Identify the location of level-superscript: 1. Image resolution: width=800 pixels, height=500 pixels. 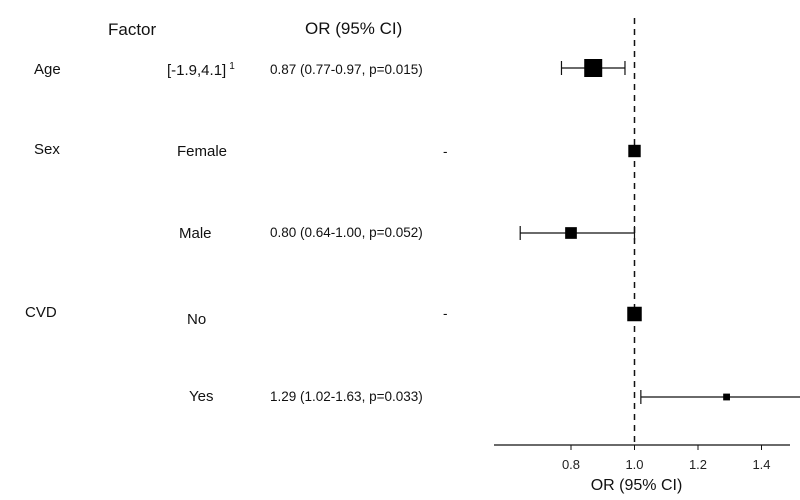
(232, 66).